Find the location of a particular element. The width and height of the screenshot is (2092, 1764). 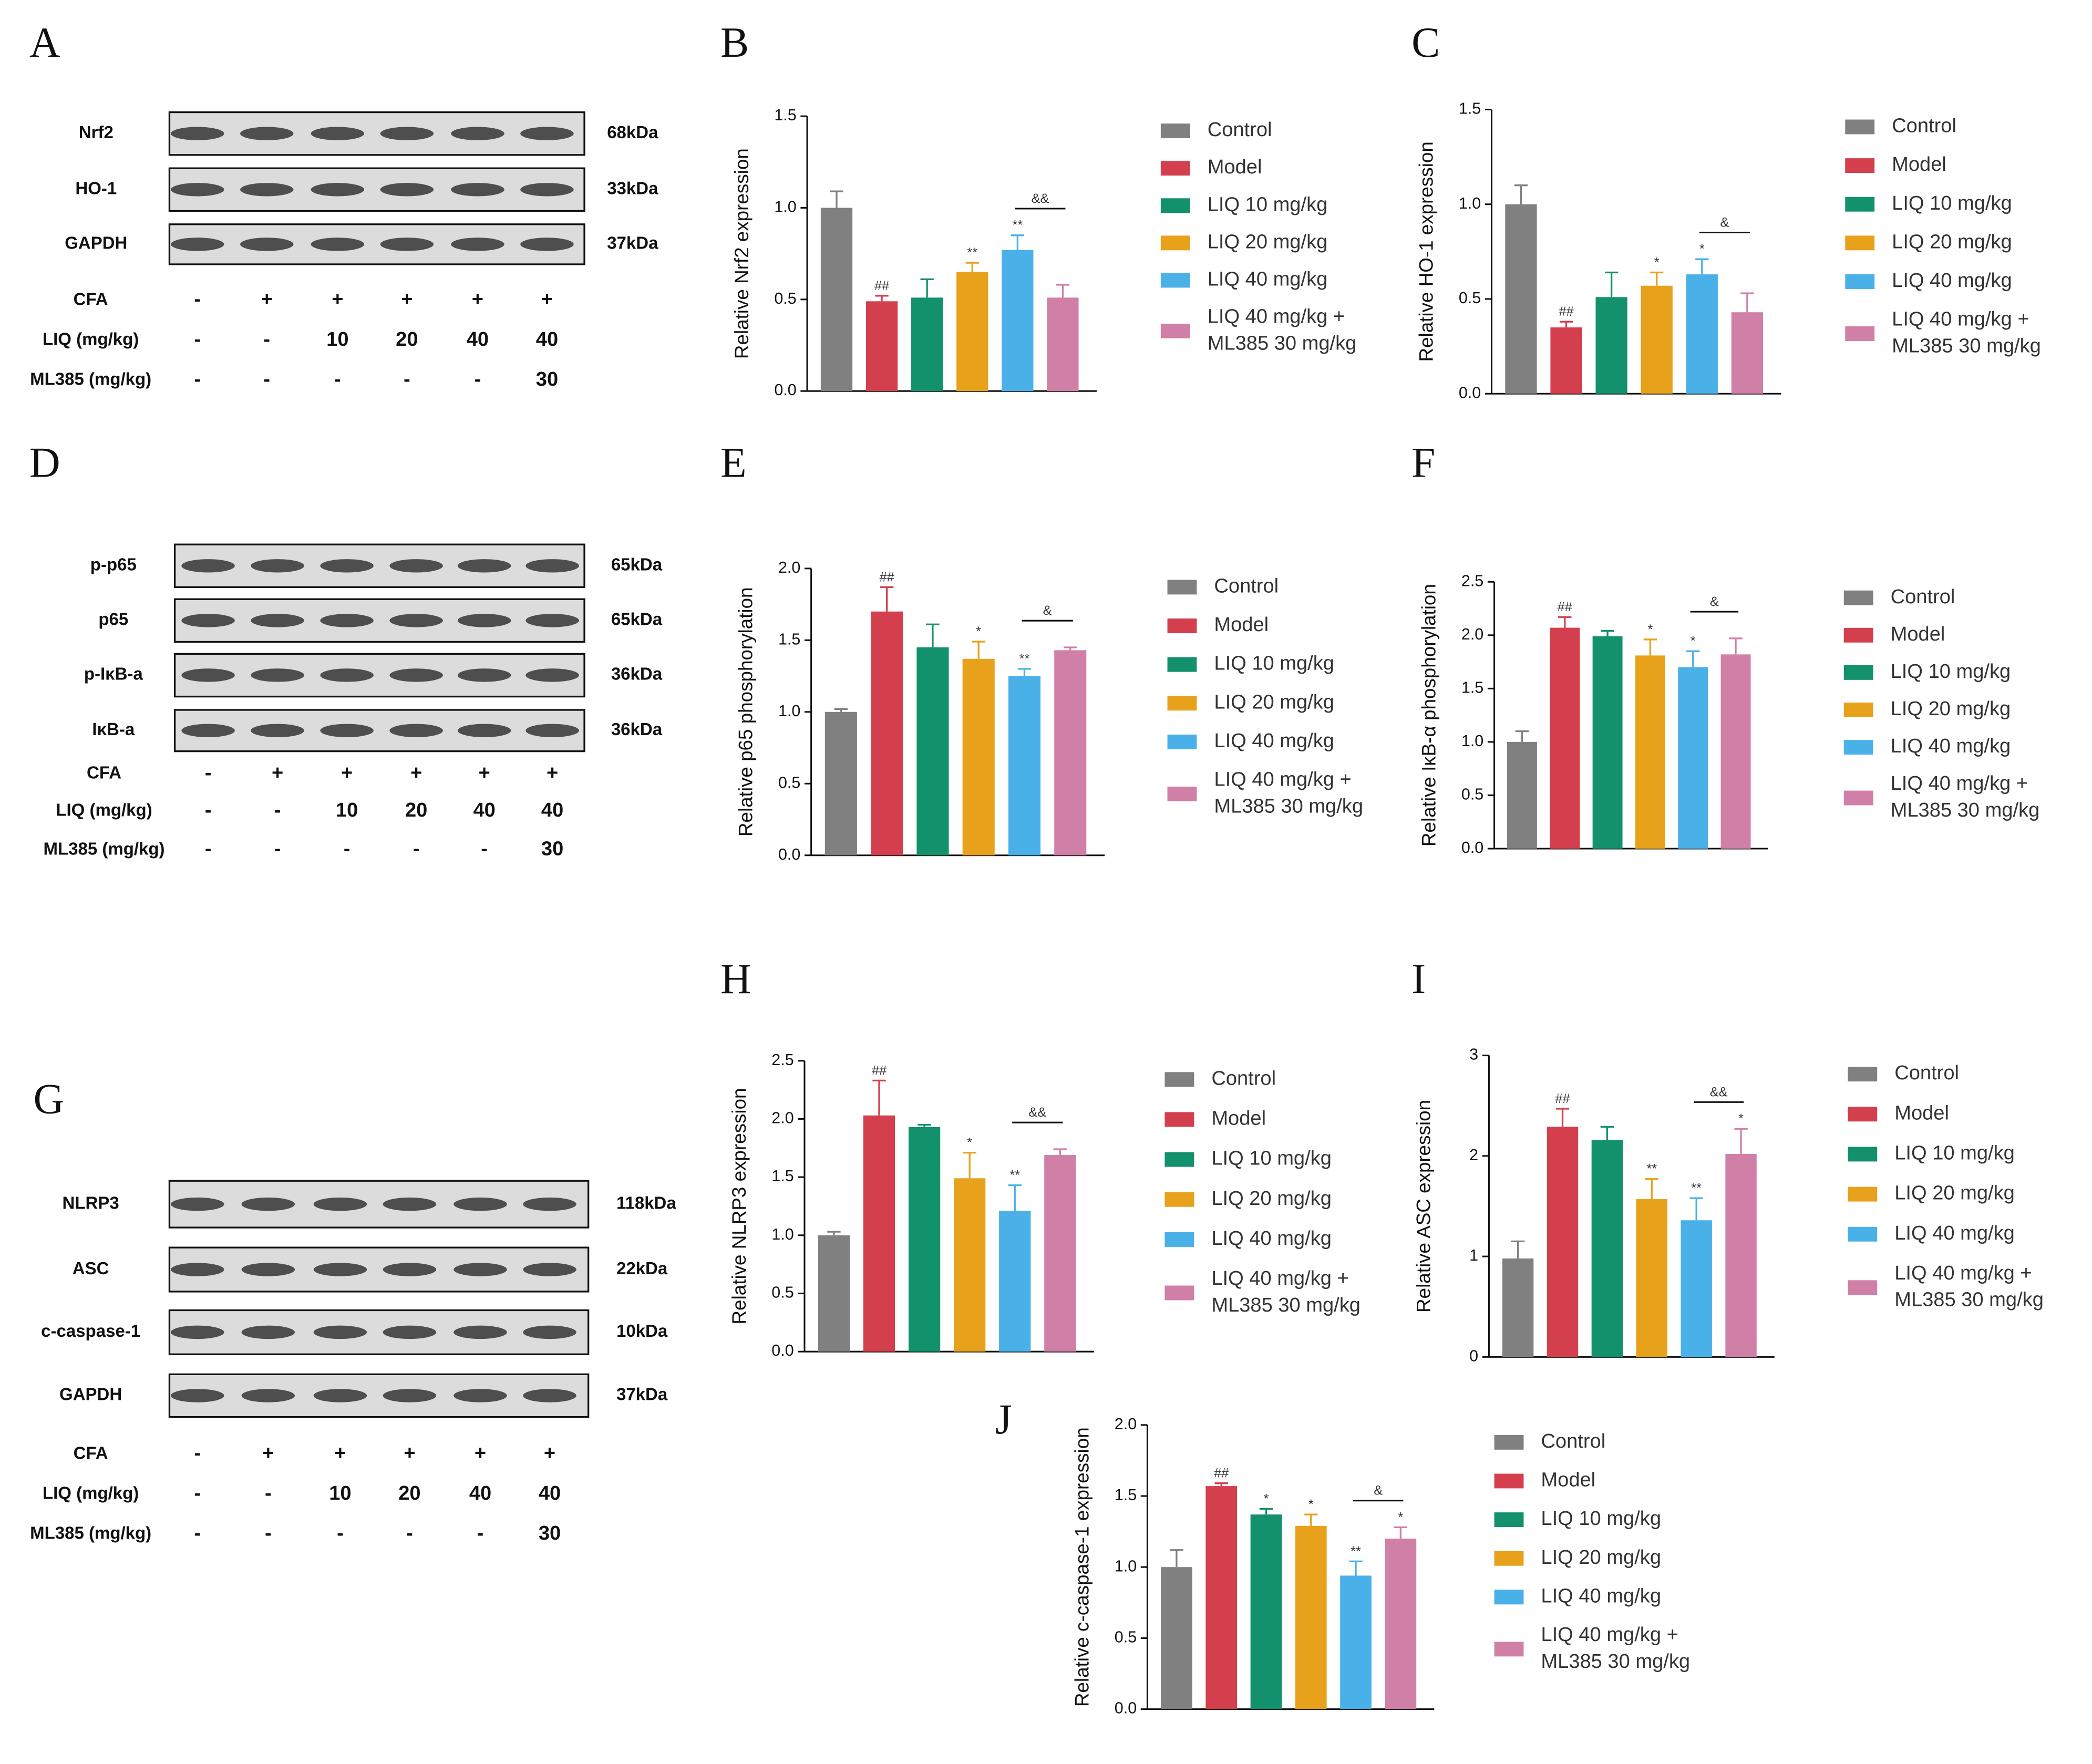

condition-value: 40 is located at coordinates (547, 339).